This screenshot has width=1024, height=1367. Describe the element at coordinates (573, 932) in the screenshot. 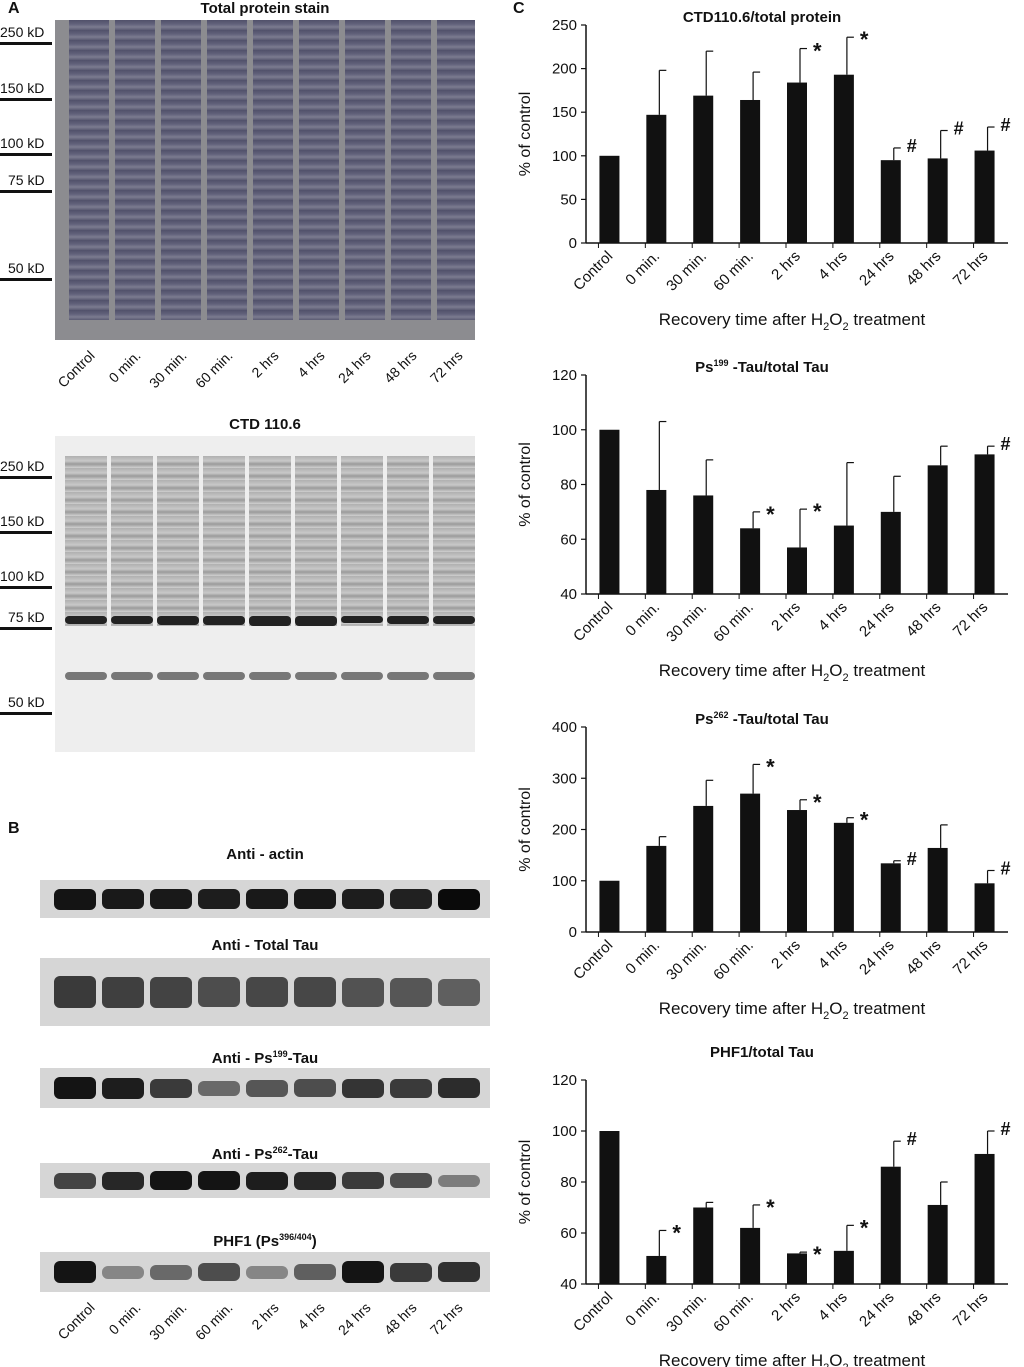

I see `y-tick-label: 0` at that location.